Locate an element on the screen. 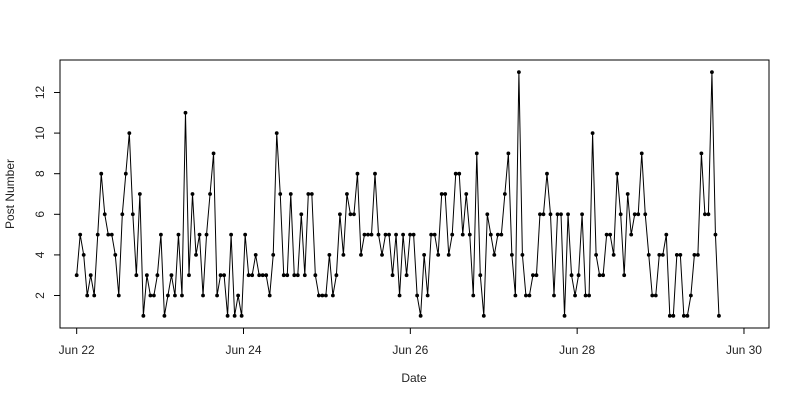 The height and width of the screenshot is (400, 800). y-tick-label: 2 is located at coordinates (40, 295).